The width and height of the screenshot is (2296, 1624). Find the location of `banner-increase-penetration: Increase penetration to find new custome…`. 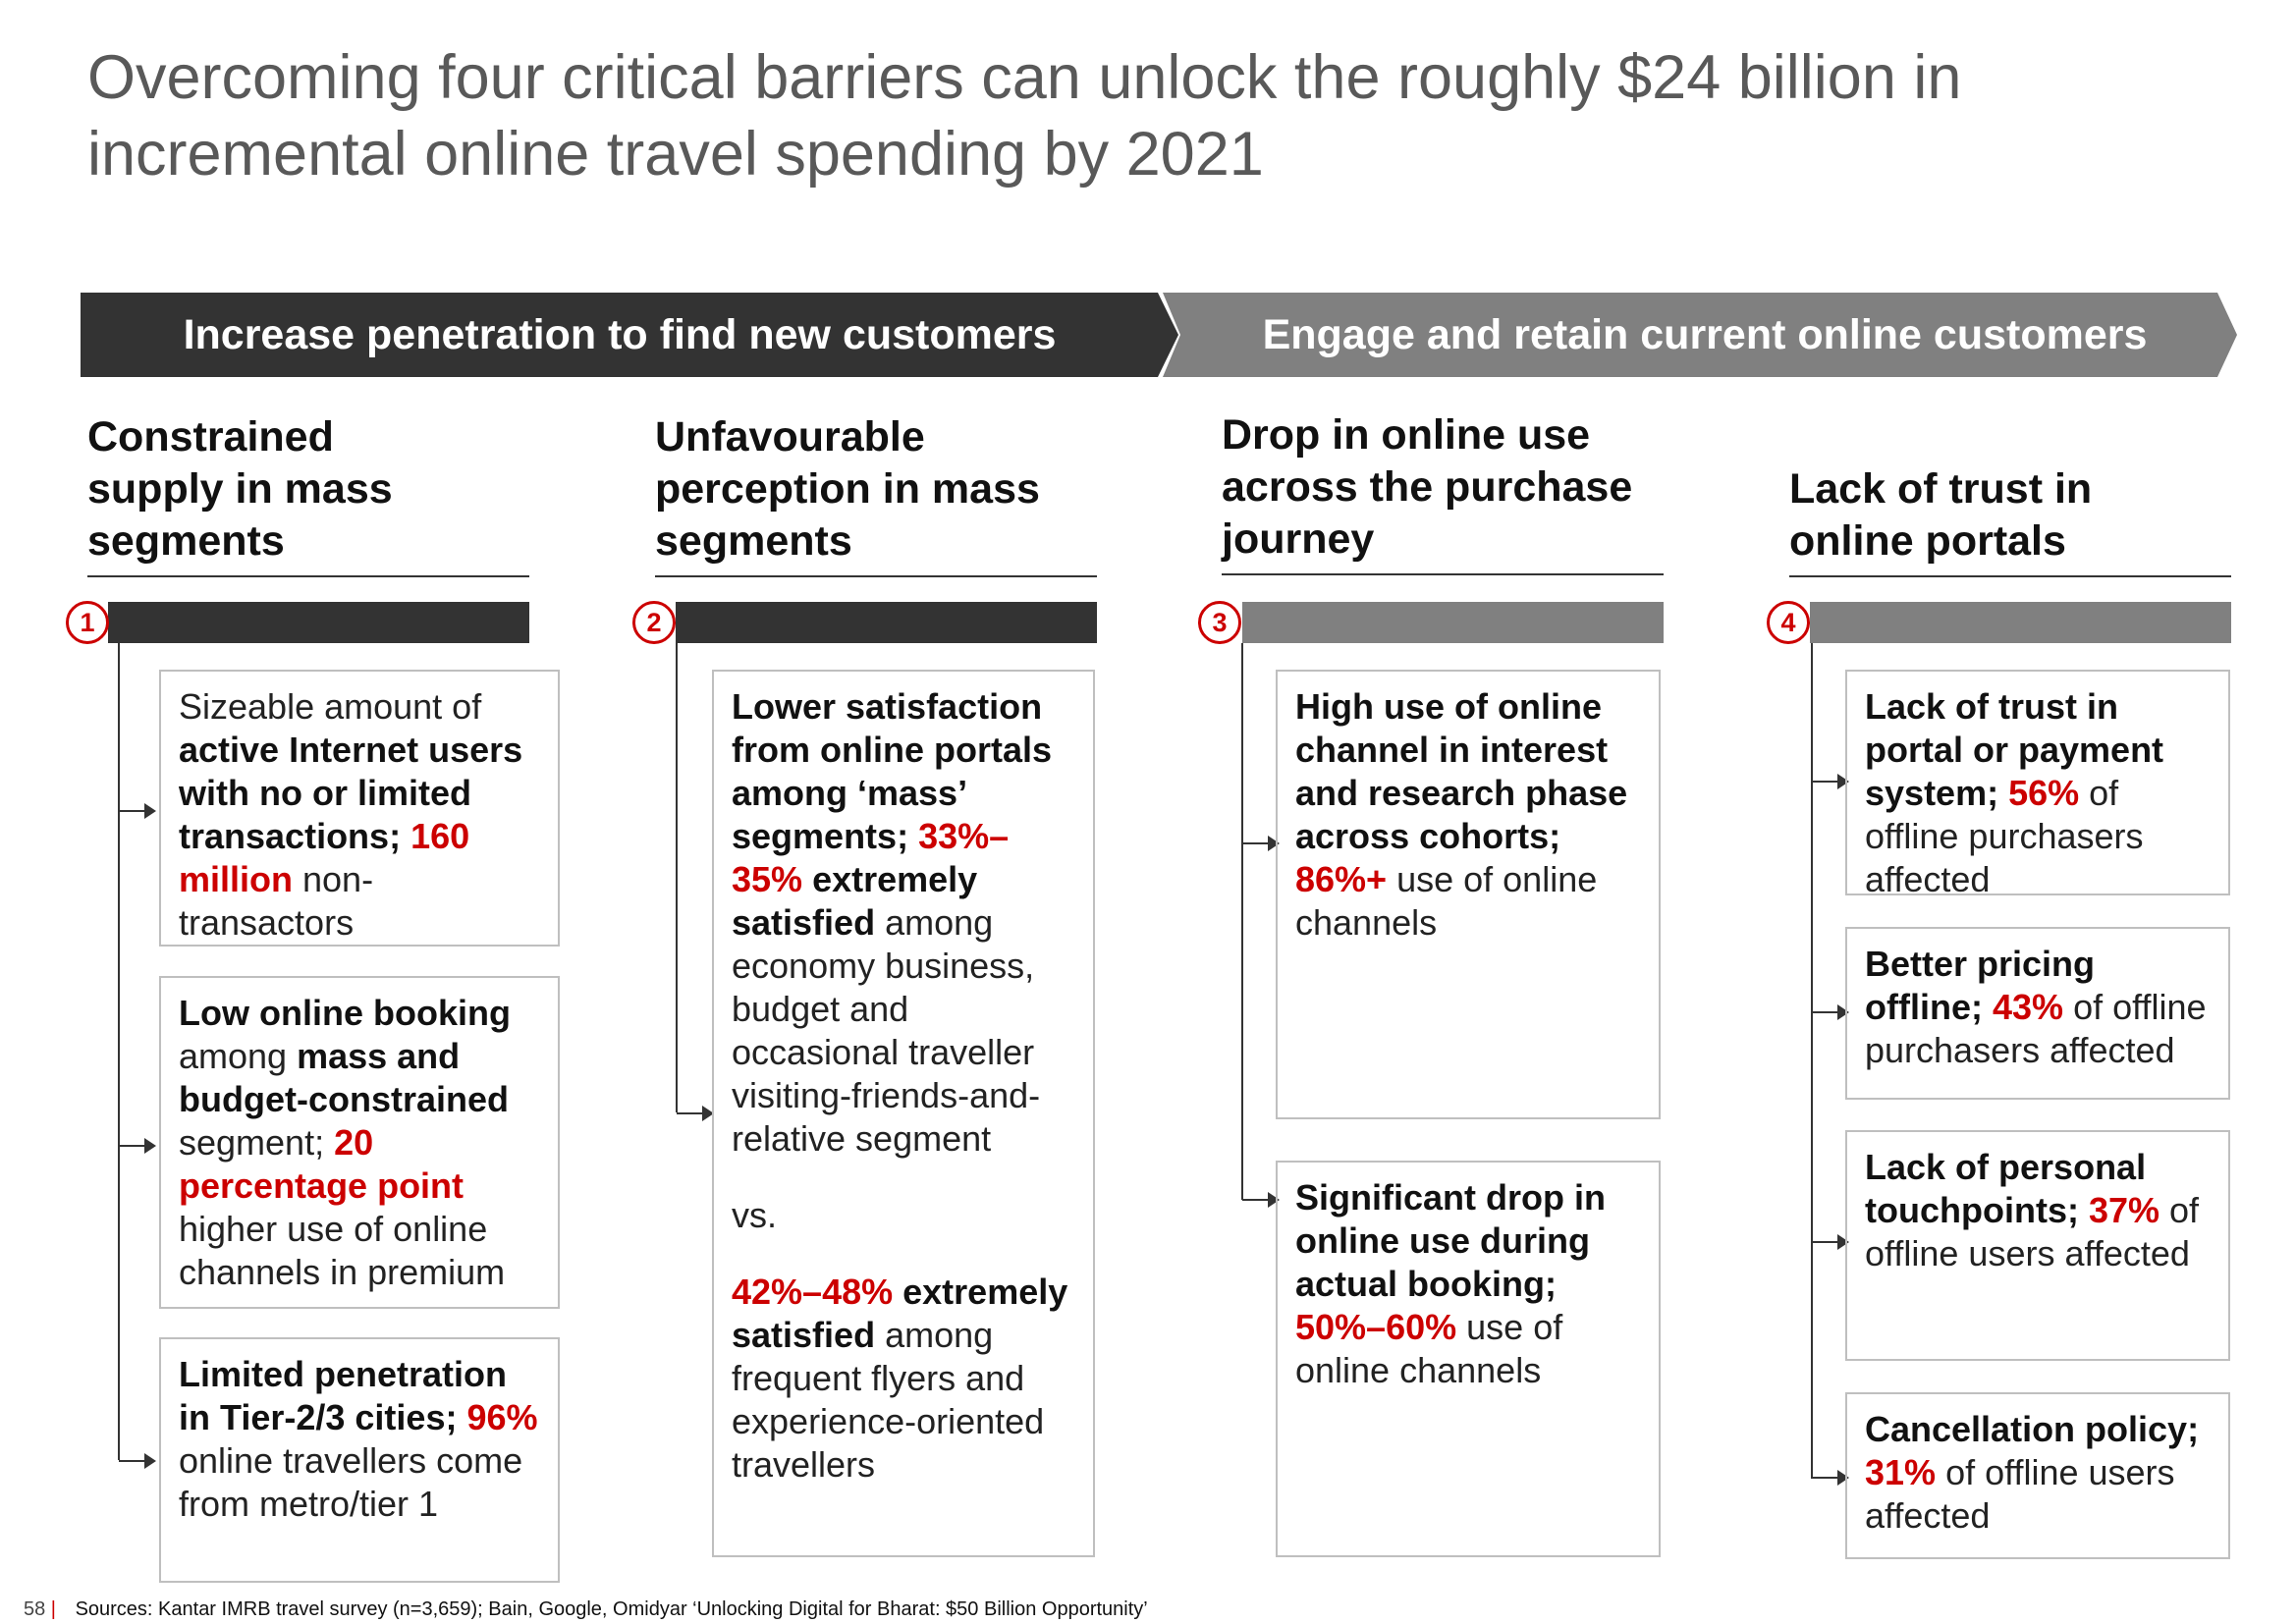

banner-increase-penetration: Increase penetration to find new custome… is located at coordinates (629, 335).